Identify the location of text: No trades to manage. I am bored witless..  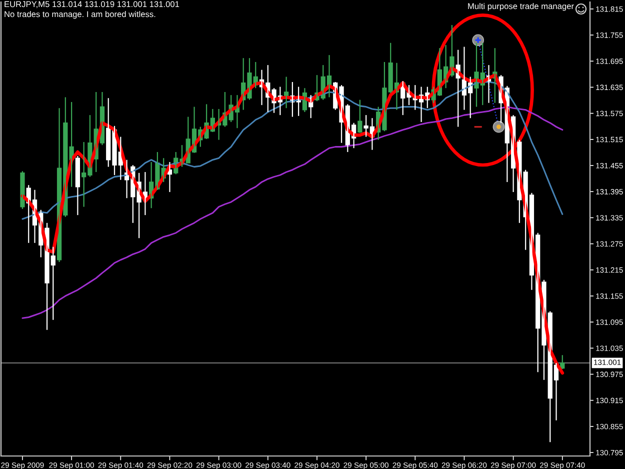
(80, 15).